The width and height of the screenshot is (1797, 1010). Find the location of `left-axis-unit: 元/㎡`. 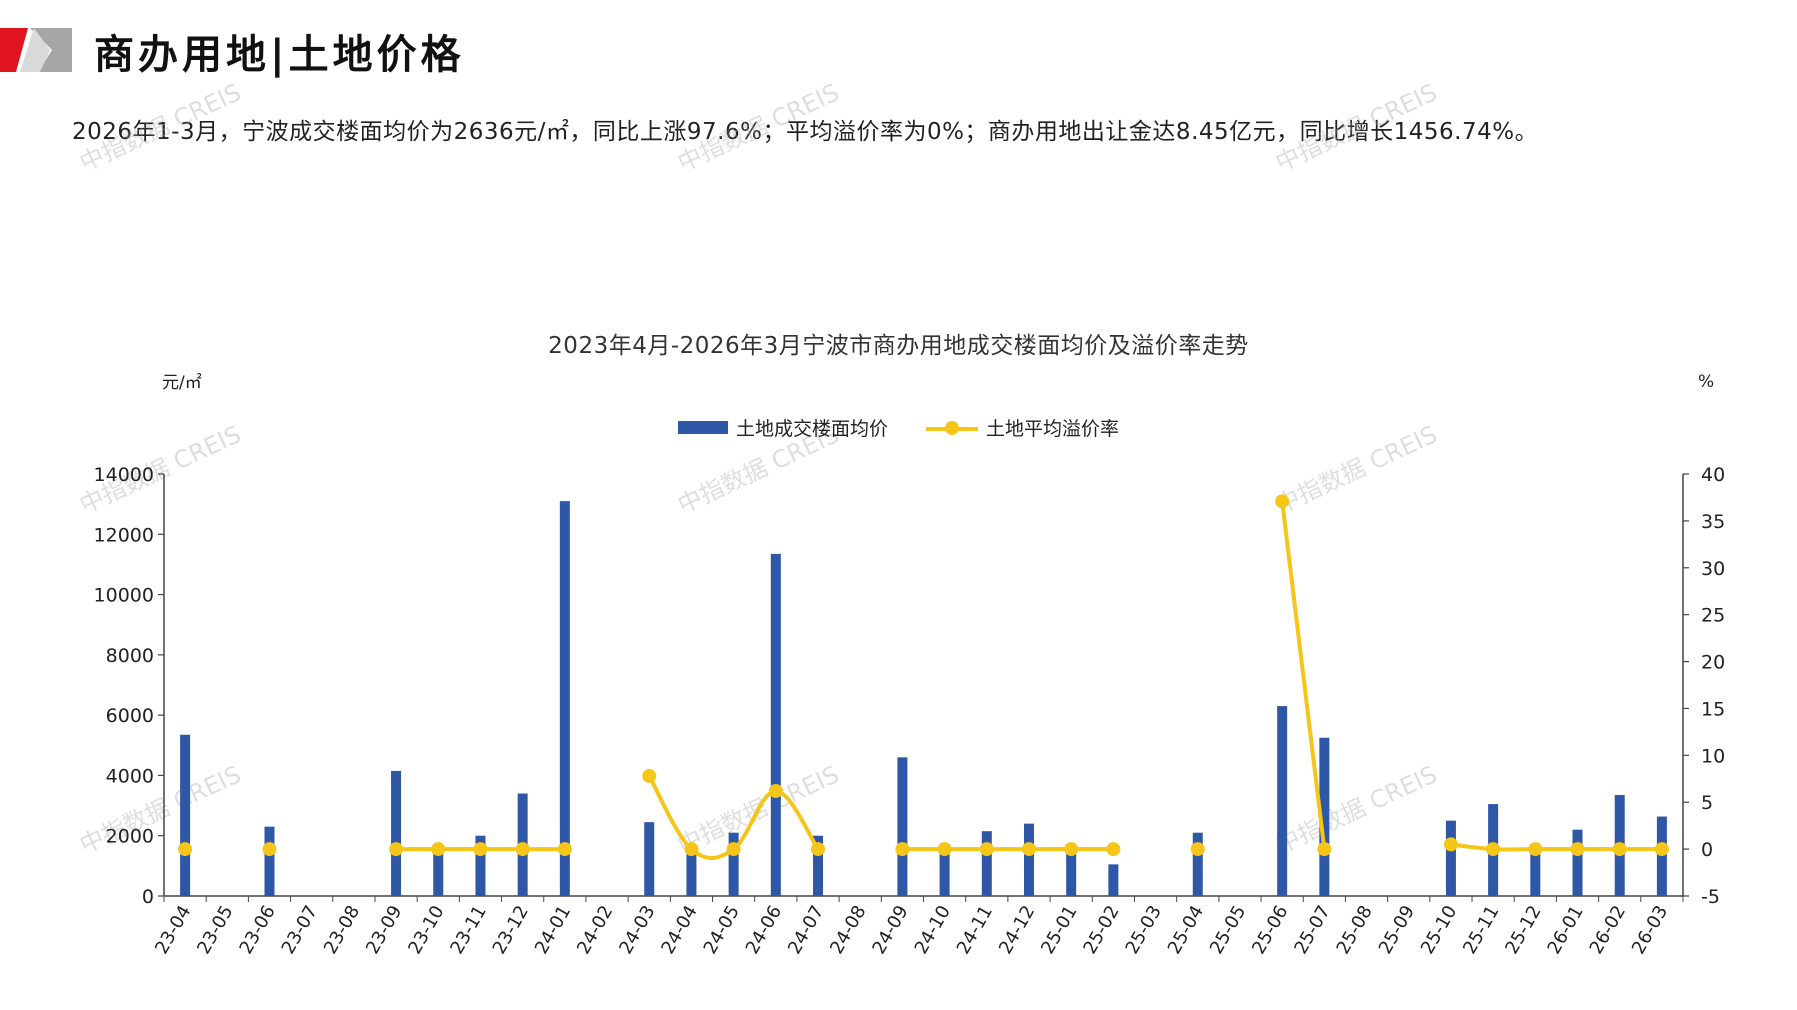

left-axis-unit: 元/㎡ is located at coordinates (182, 383).